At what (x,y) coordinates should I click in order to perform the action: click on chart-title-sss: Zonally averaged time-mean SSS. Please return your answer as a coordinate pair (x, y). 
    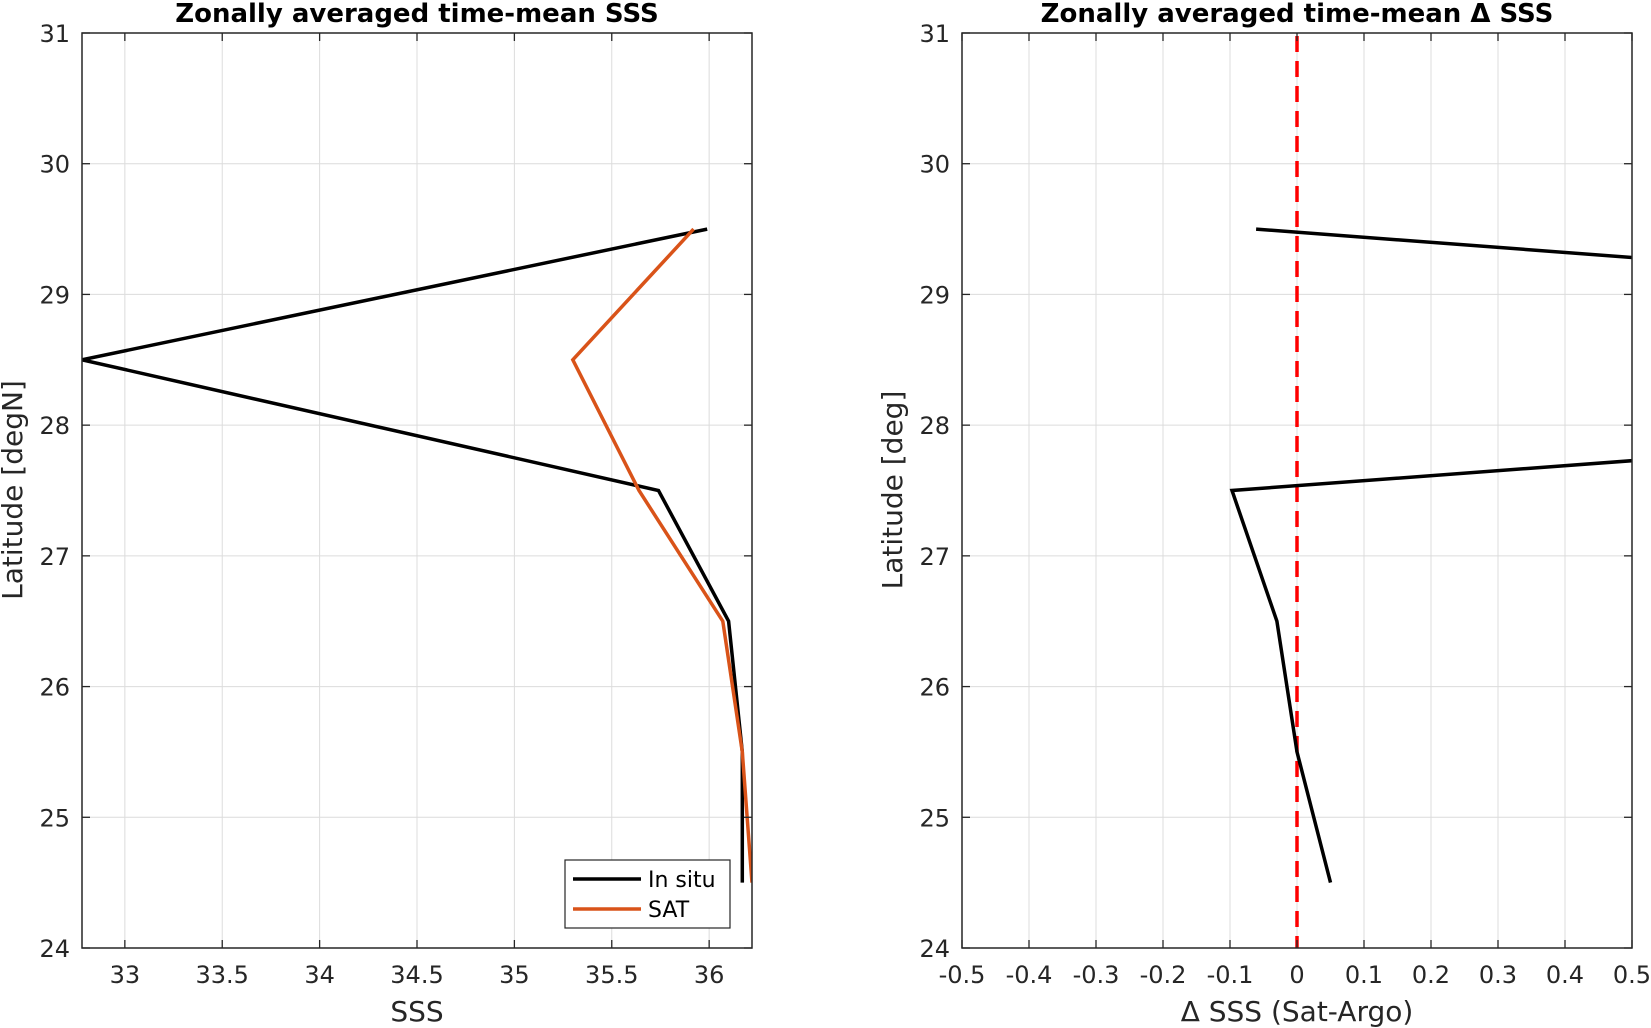
    Looking at the image, I should click on (417, 14).